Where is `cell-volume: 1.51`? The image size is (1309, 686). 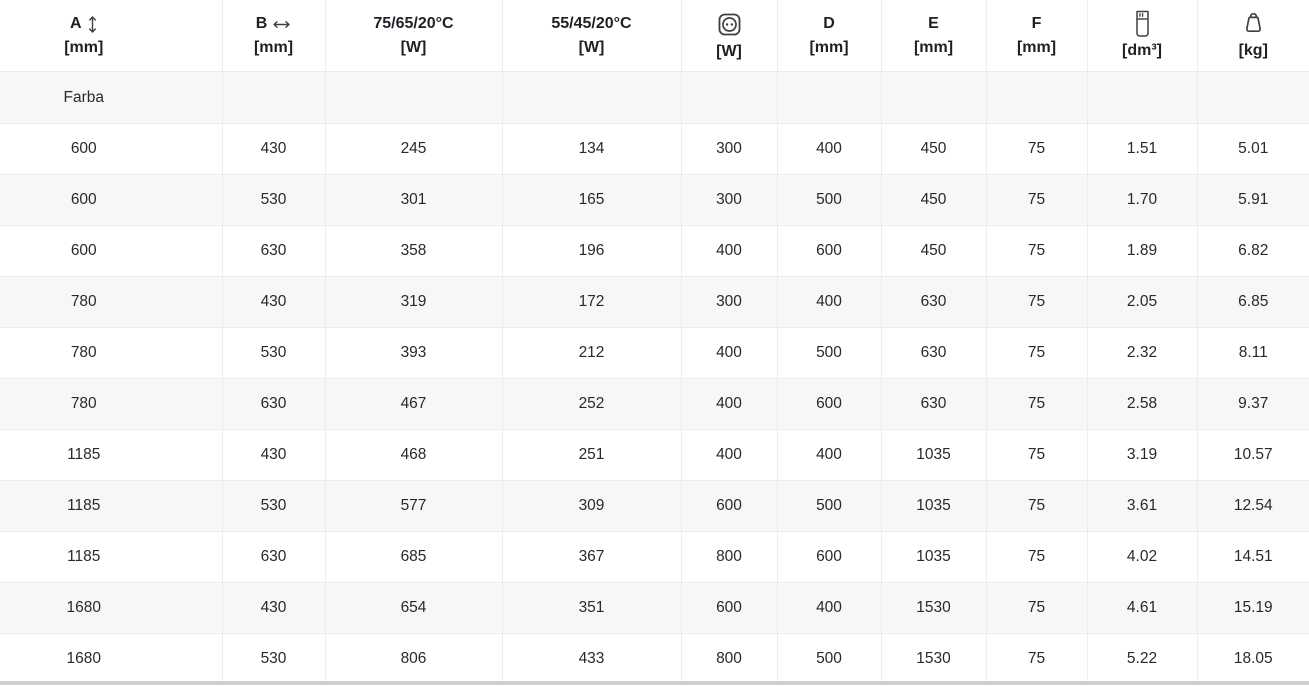
cell-volume: 1.51 is located at coordinates (1142, 149).